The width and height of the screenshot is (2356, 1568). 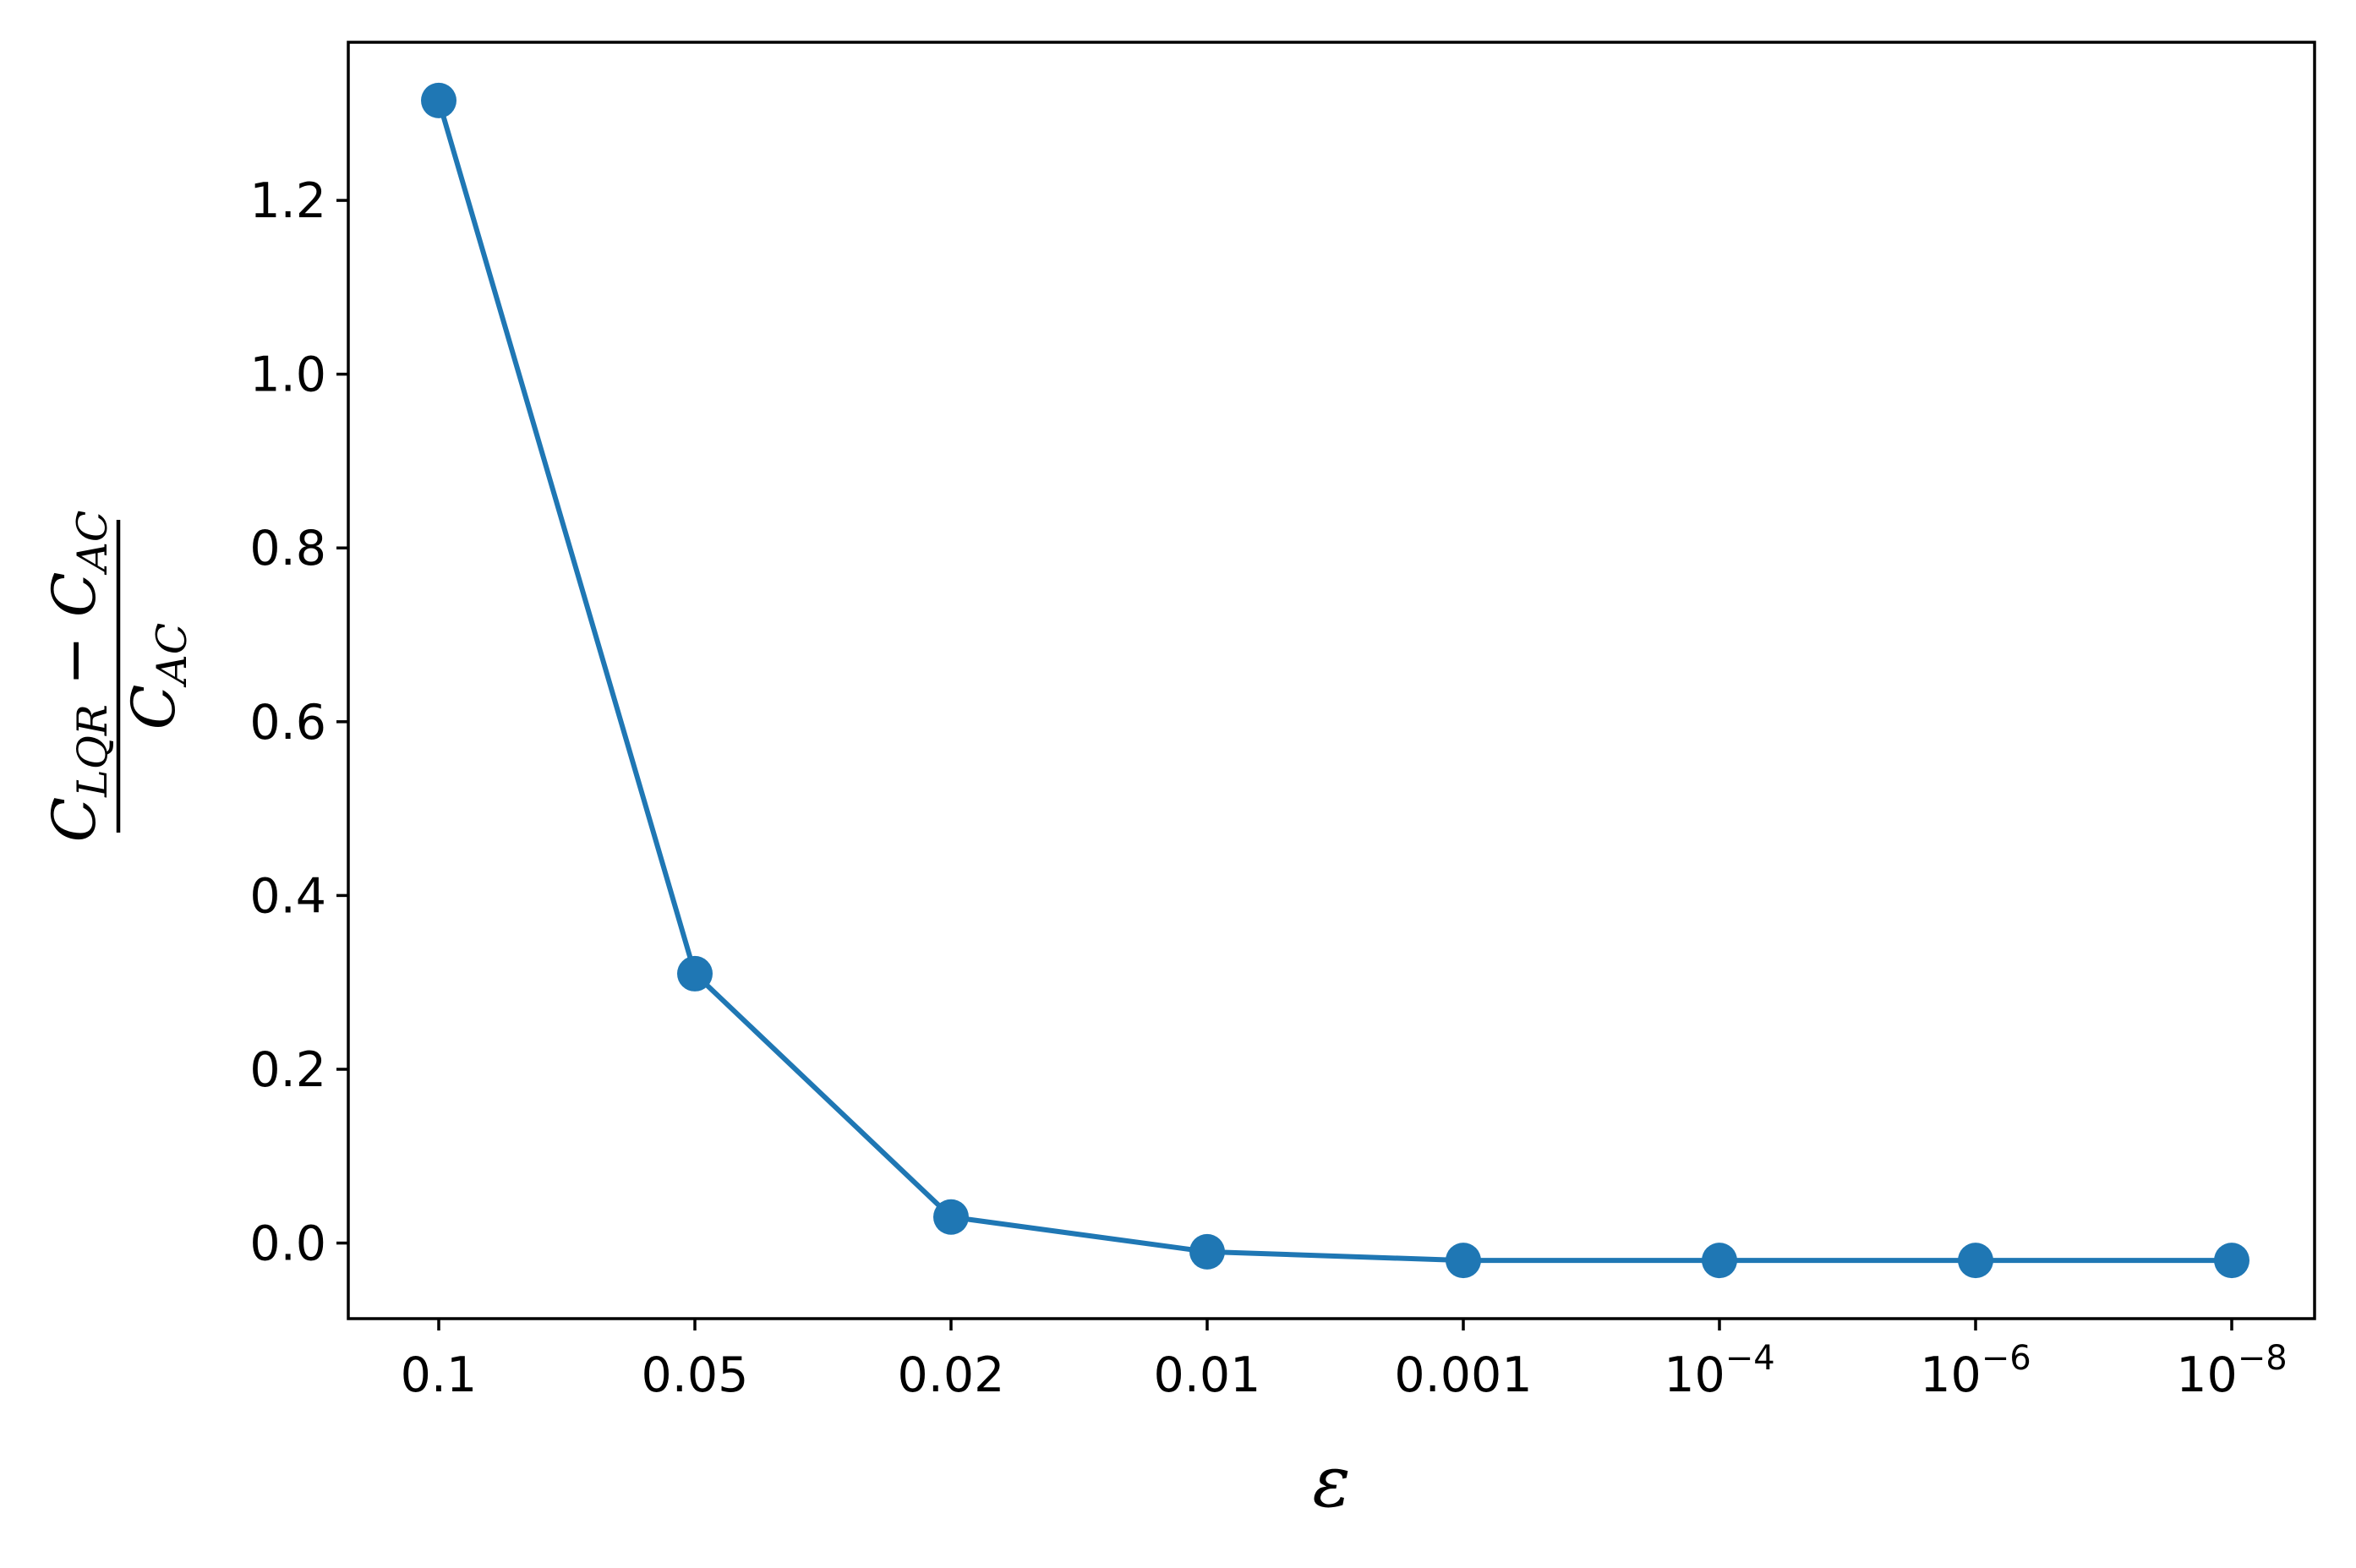 What do you see at coordinates (74, 820) in the screenshot?
I see `y-label-num-c1: C` at bounding box center [74, 820].